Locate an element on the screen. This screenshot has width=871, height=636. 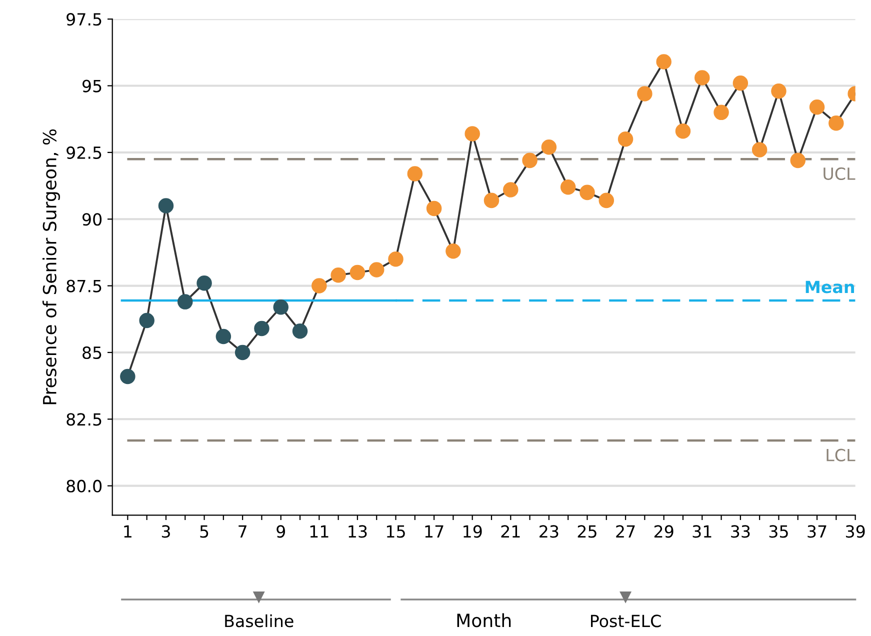
x-tick-label: 13 is located at coordinates (357, 531).